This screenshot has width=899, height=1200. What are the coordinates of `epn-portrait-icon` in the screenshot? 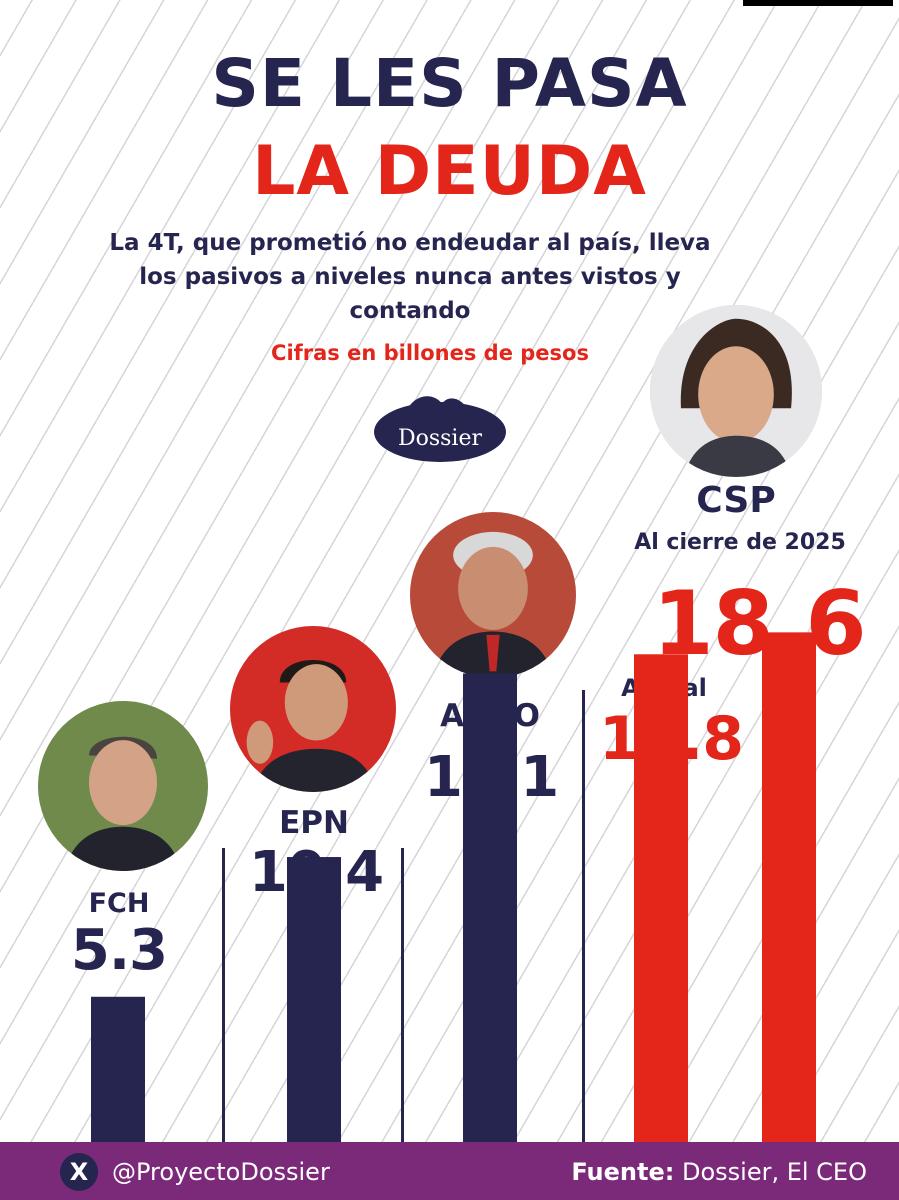 It's located at (313, 709).